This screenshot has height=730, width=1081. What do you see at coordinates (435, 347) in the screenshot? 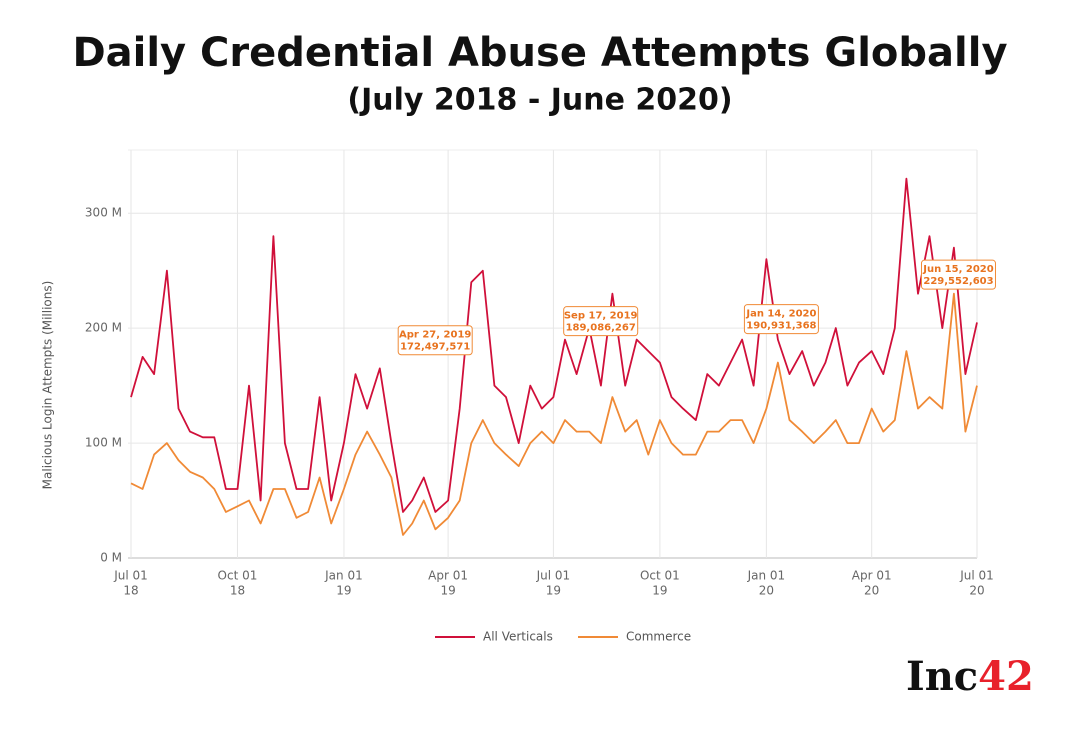
I see `annotation-value: 172,497,571` at bounding box center [435, 347].